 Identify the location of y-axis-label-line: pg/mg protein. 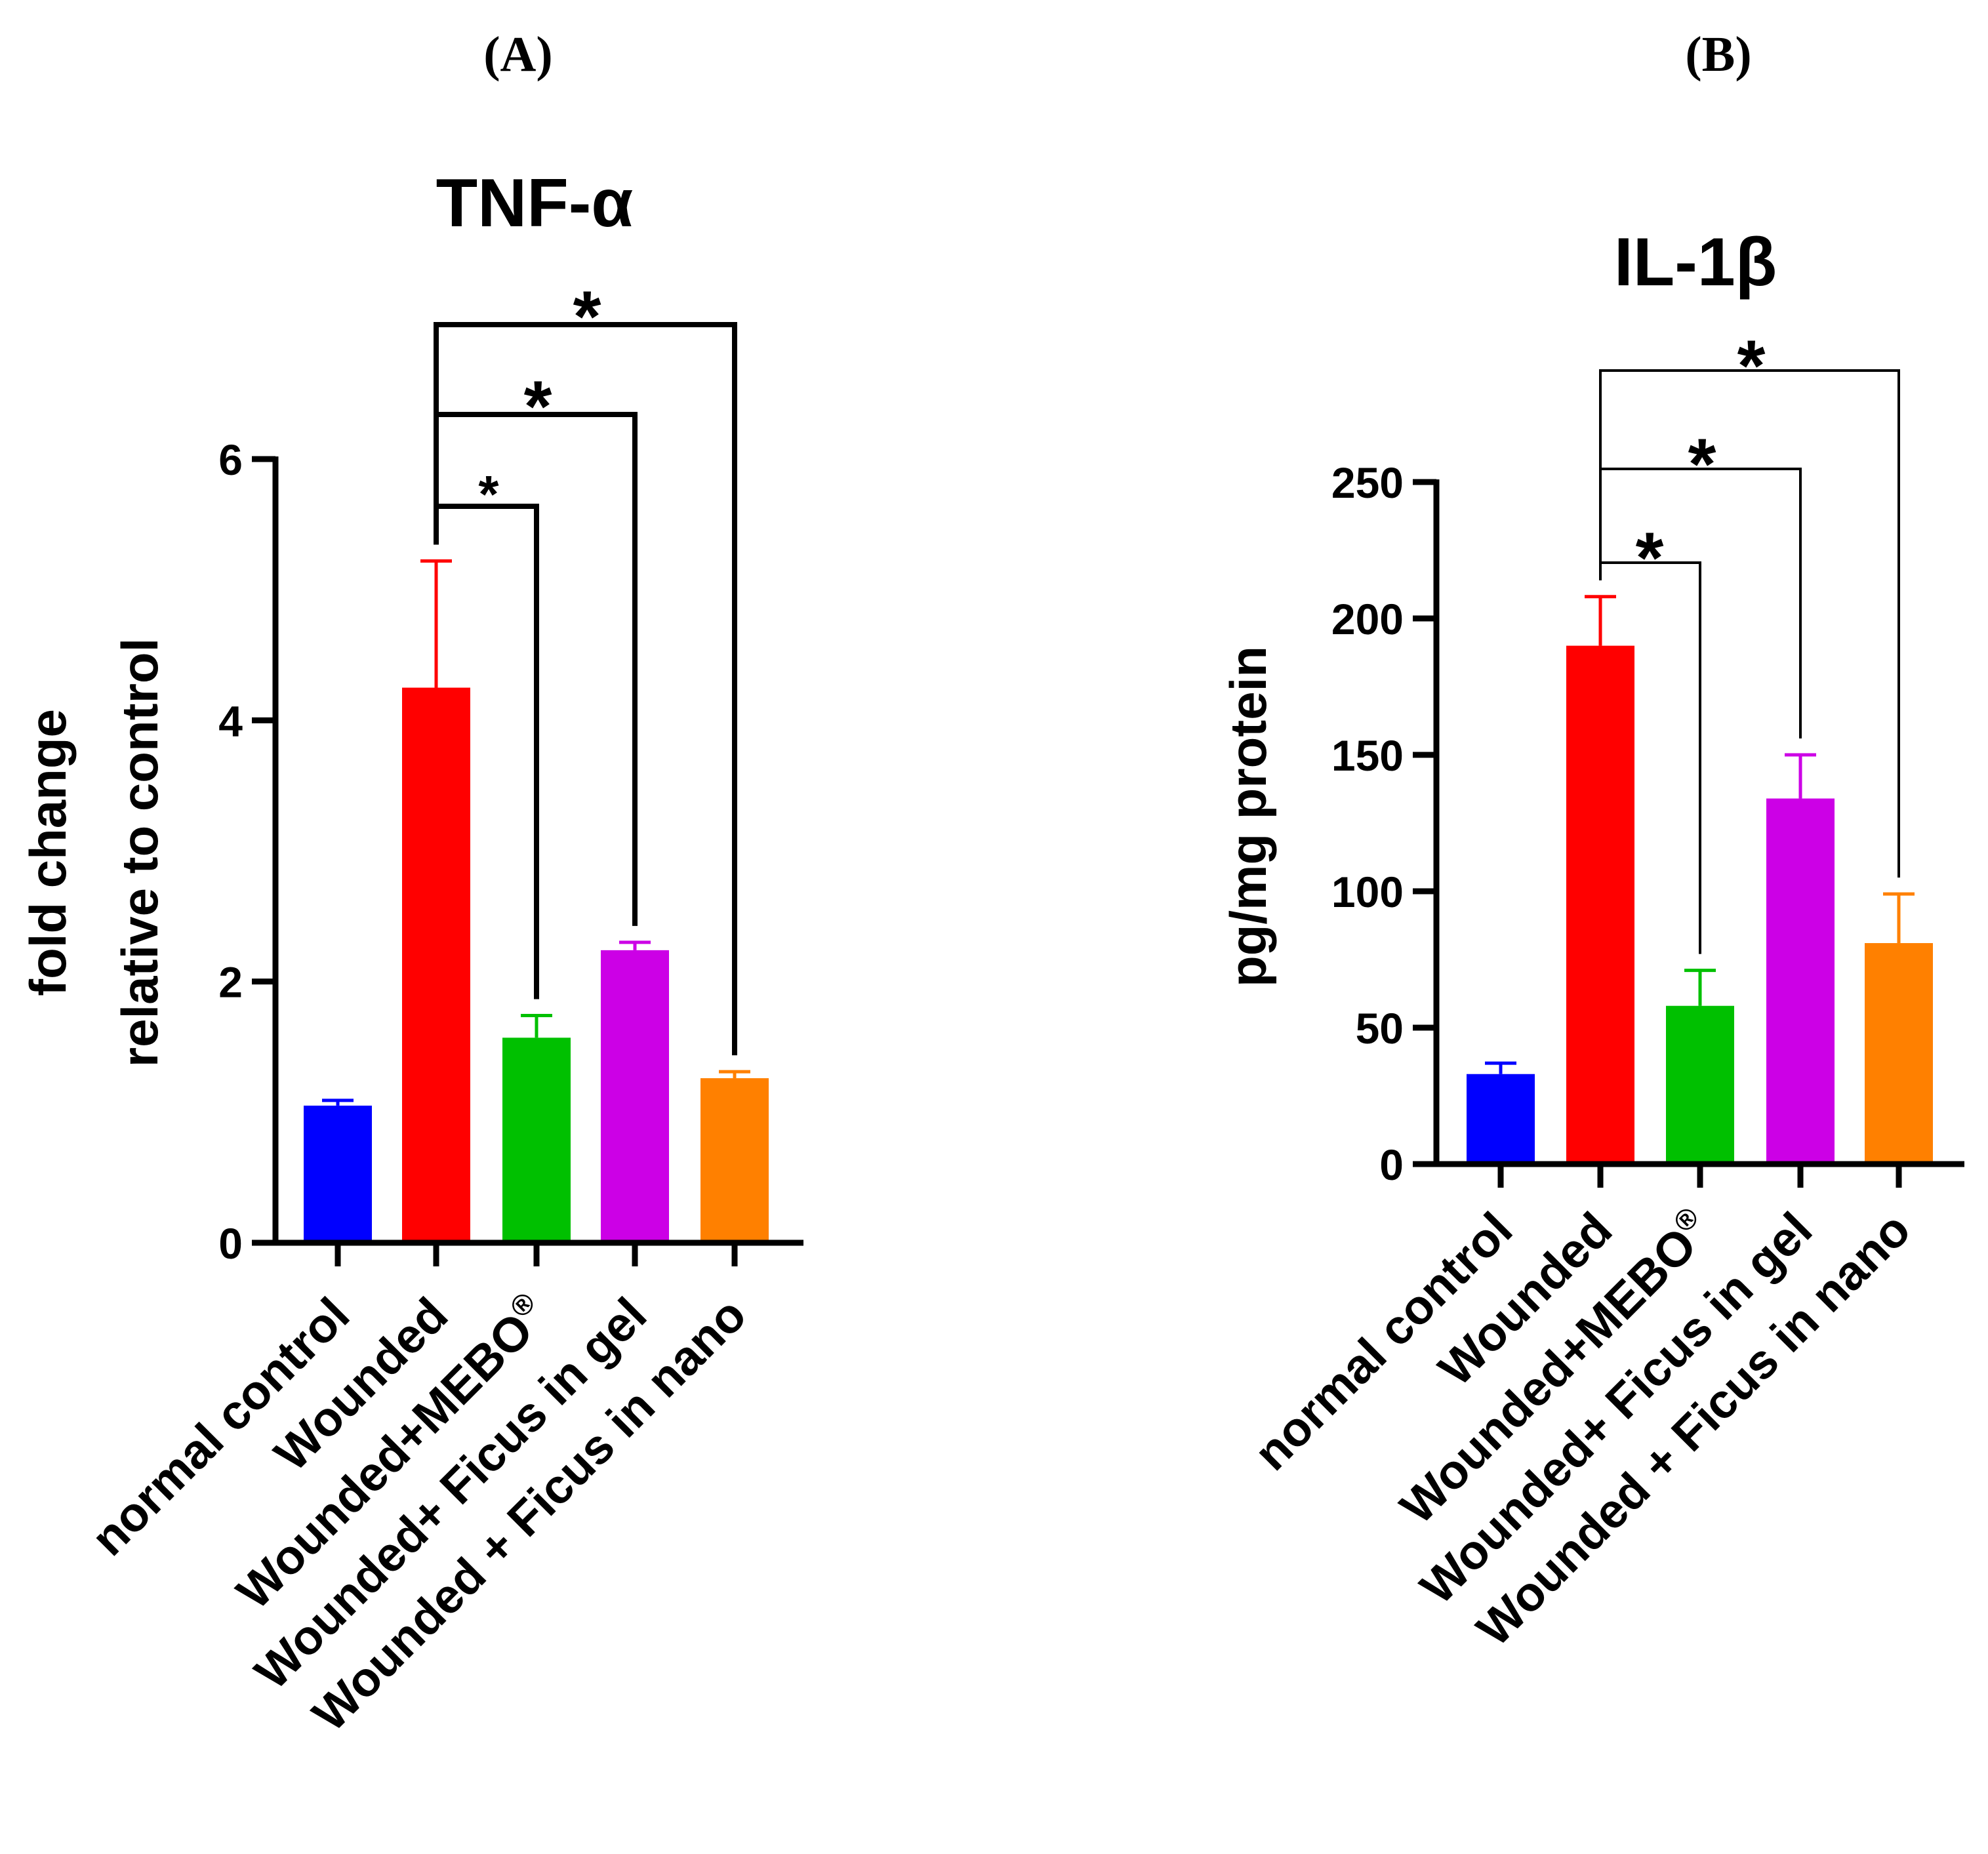
(1248, 816).